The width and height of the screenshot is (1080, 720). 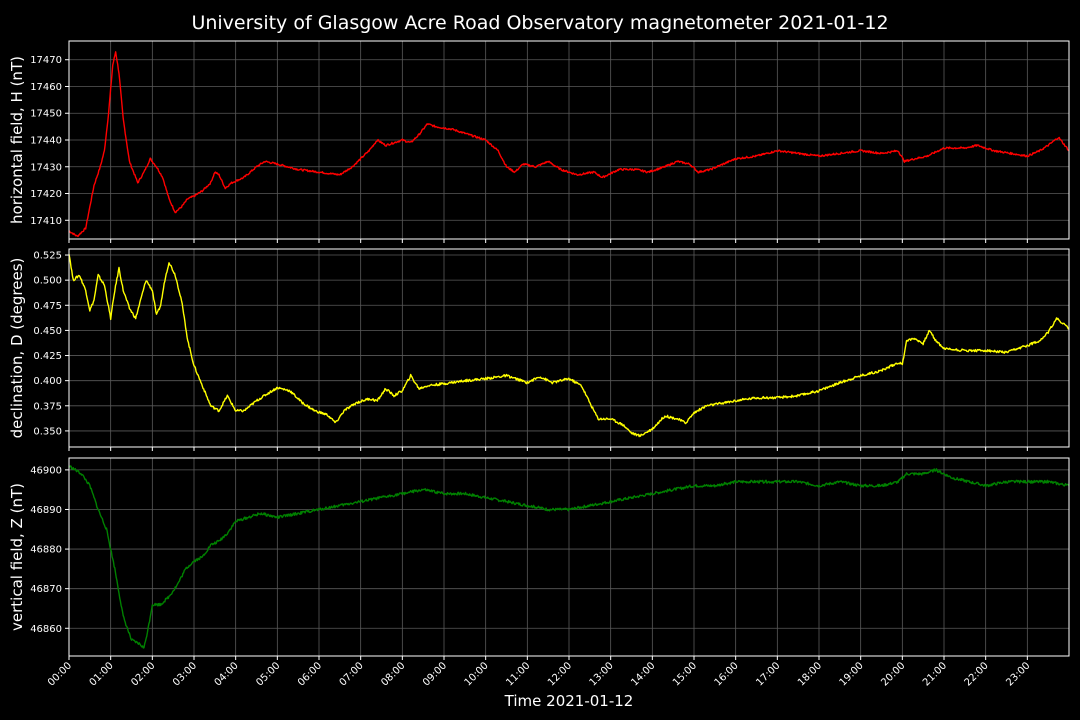 What do you see at coordinates (47, 356) in the screenshot?
I see `y-tick-label: 0.425` at bounding box center [47, 356].